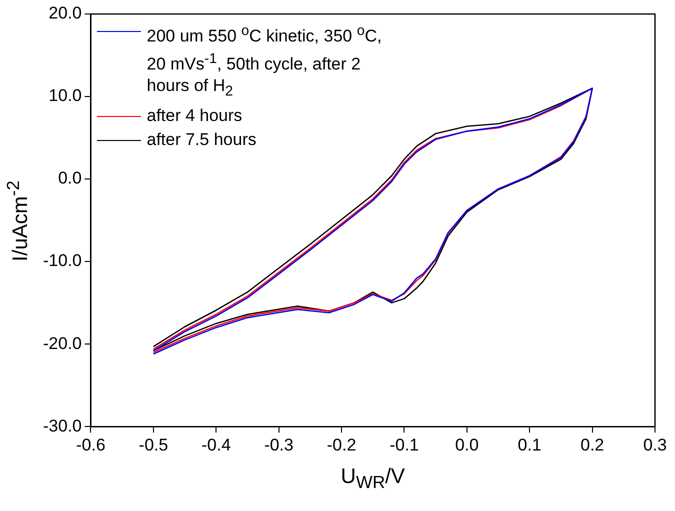 The image size is (675, 511). Describe the element at coordinates (373, 478) in the screenshot. I see `x-axis-title: U$_{WR}$/V` at that location.